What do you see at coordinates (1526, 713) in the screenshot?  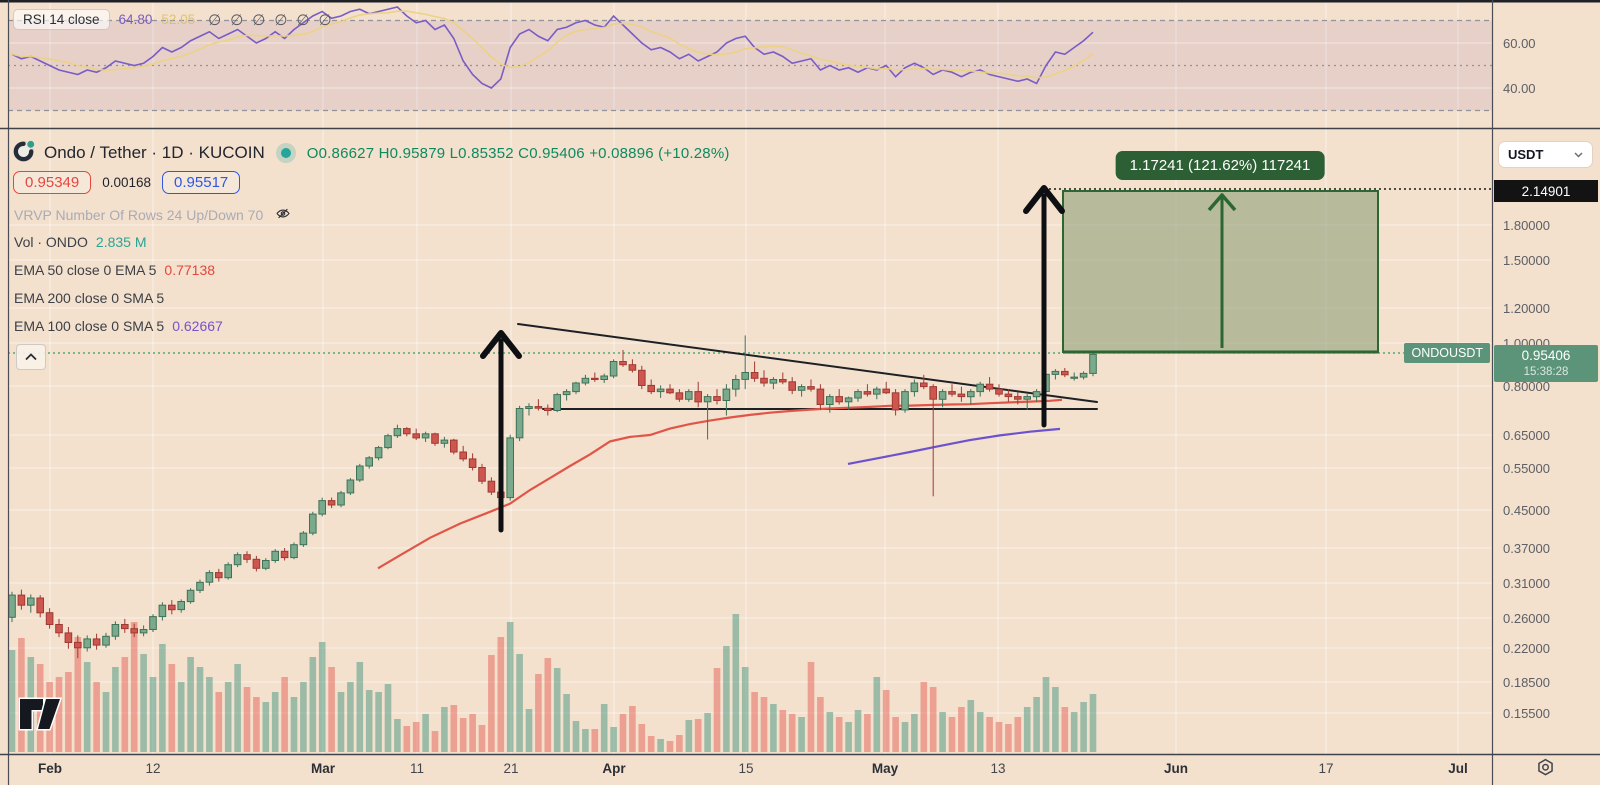 I see `price-tick-label: 0.15500` at bounding box center [1526, 713].